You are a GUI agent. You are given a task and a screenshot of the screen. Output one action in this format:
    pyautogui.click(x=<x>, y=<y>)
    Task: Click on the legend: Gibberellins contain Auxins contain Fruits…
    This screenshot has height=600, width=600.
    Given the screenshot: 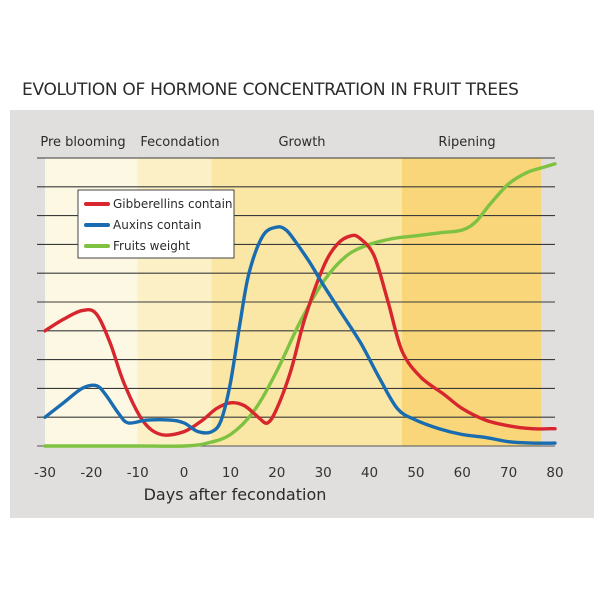 What is the action you would take?
    pyautogui.click(x=156, y=224)
    